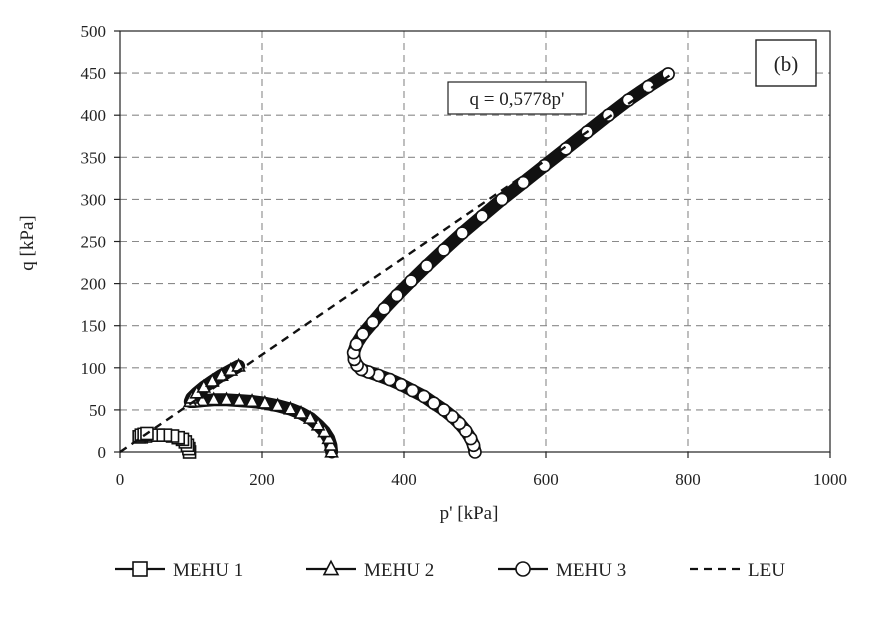 The height and width of the screenshot is (628, 876). I want to click on y-tick-label: 350, so click(94, 157).